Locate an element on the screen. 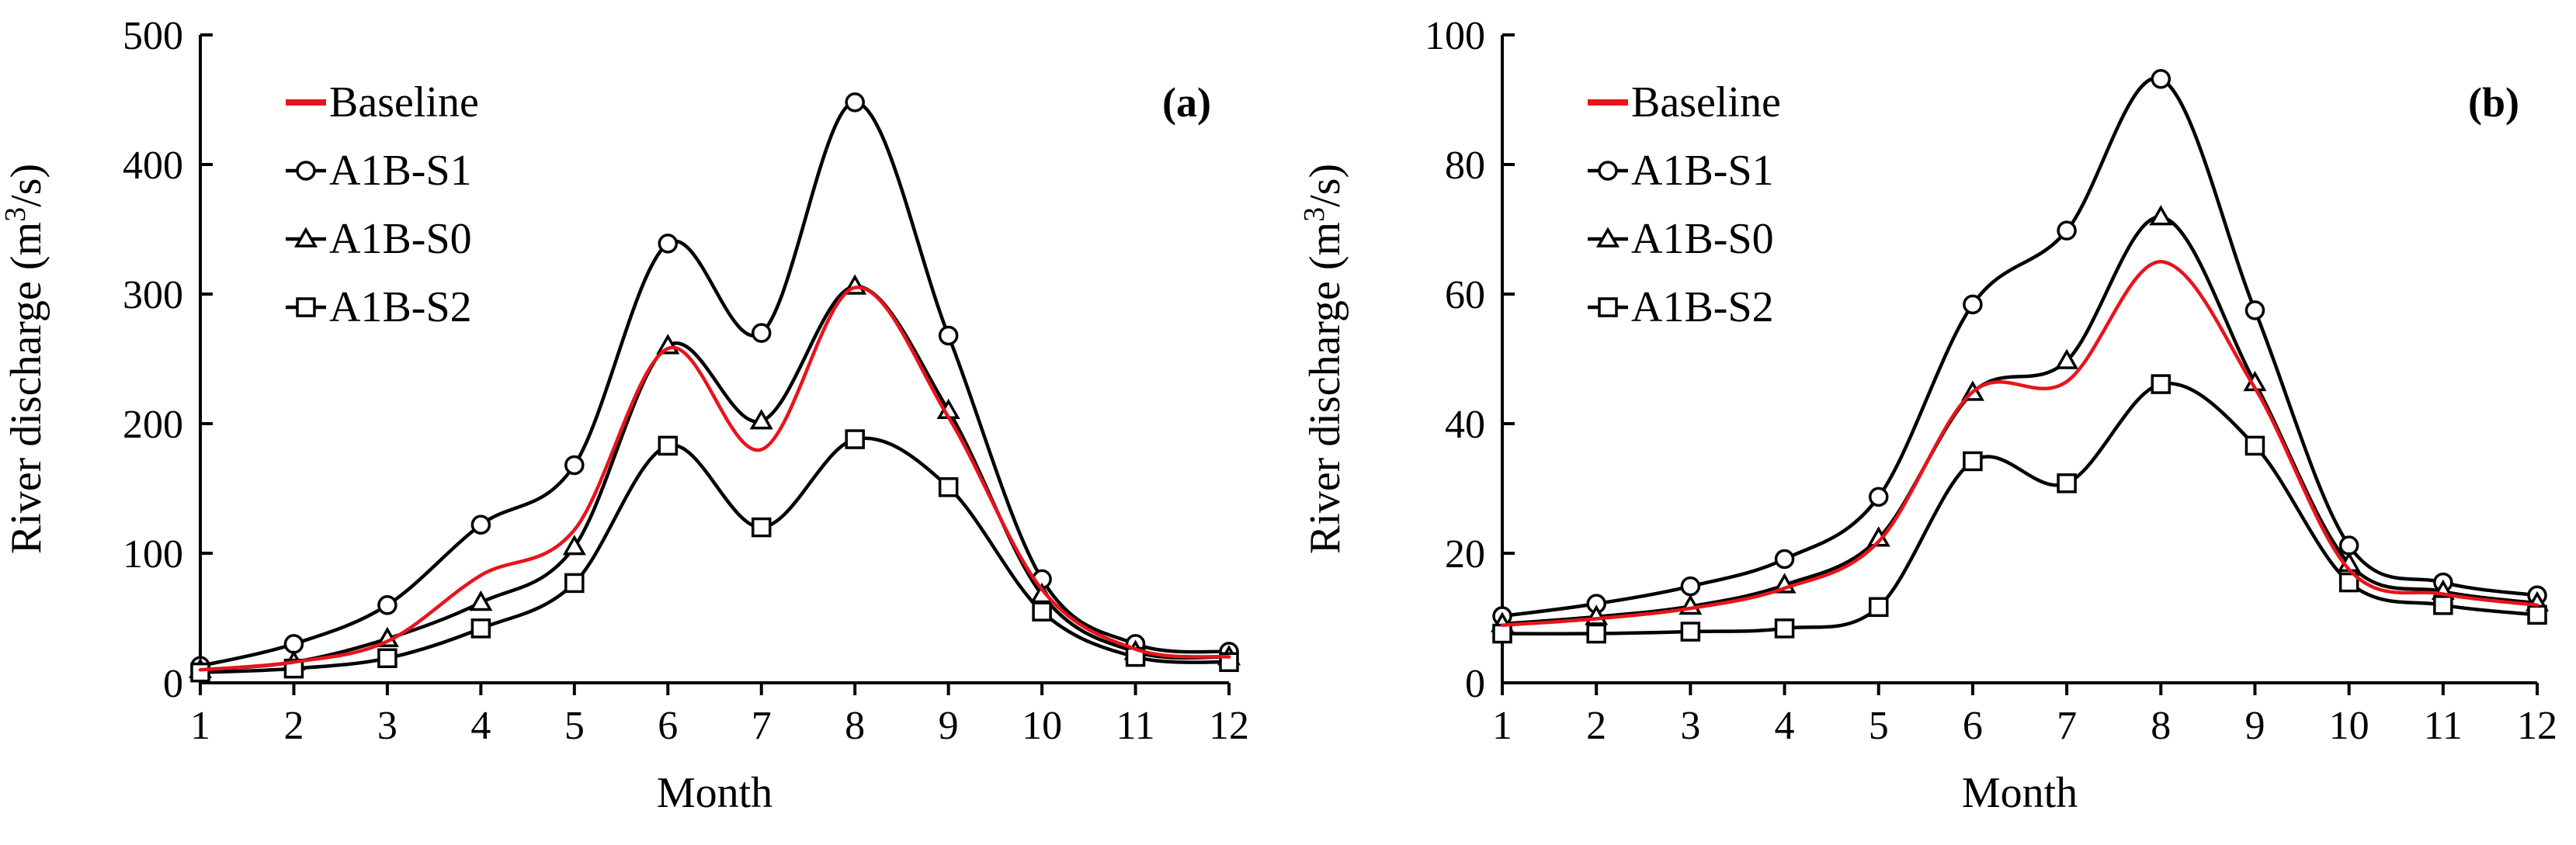 Image resolution: width=2576 pixels, height=845 pixels. y-tick-label: 20 is located at coordinates (1465, 554).